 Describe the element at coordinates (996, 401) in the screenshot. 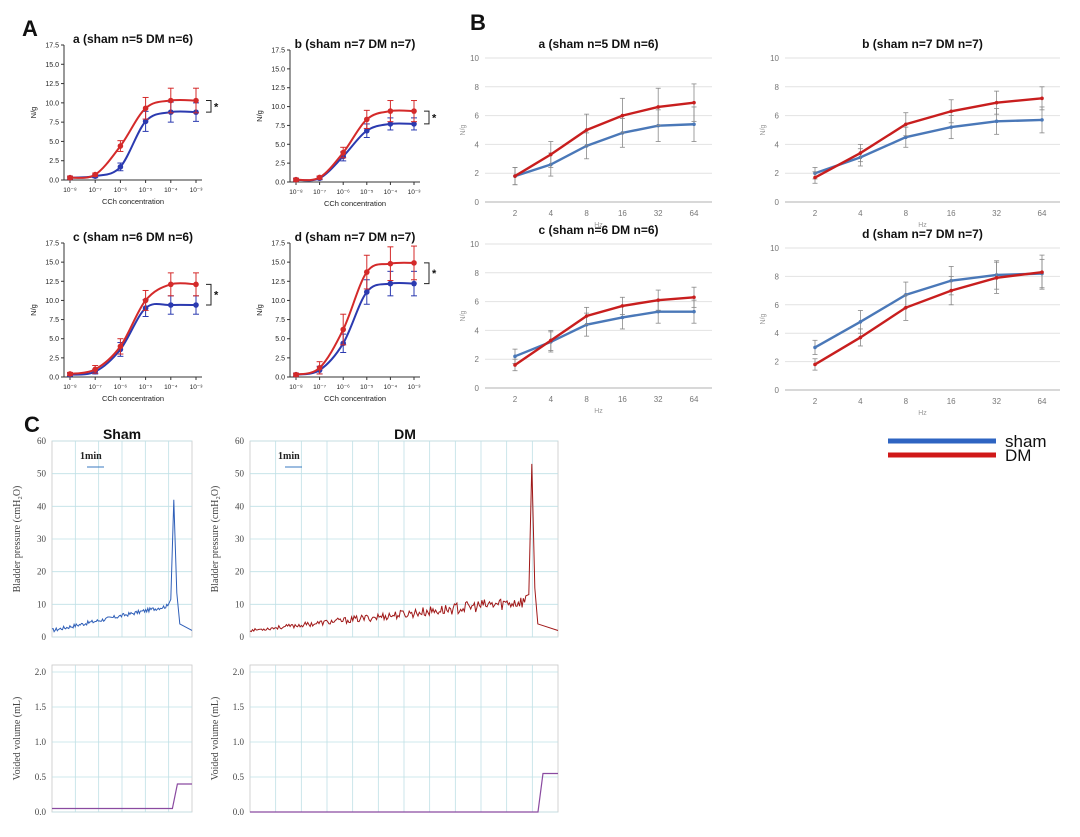

I see `x-tick-label: 32` at that location.